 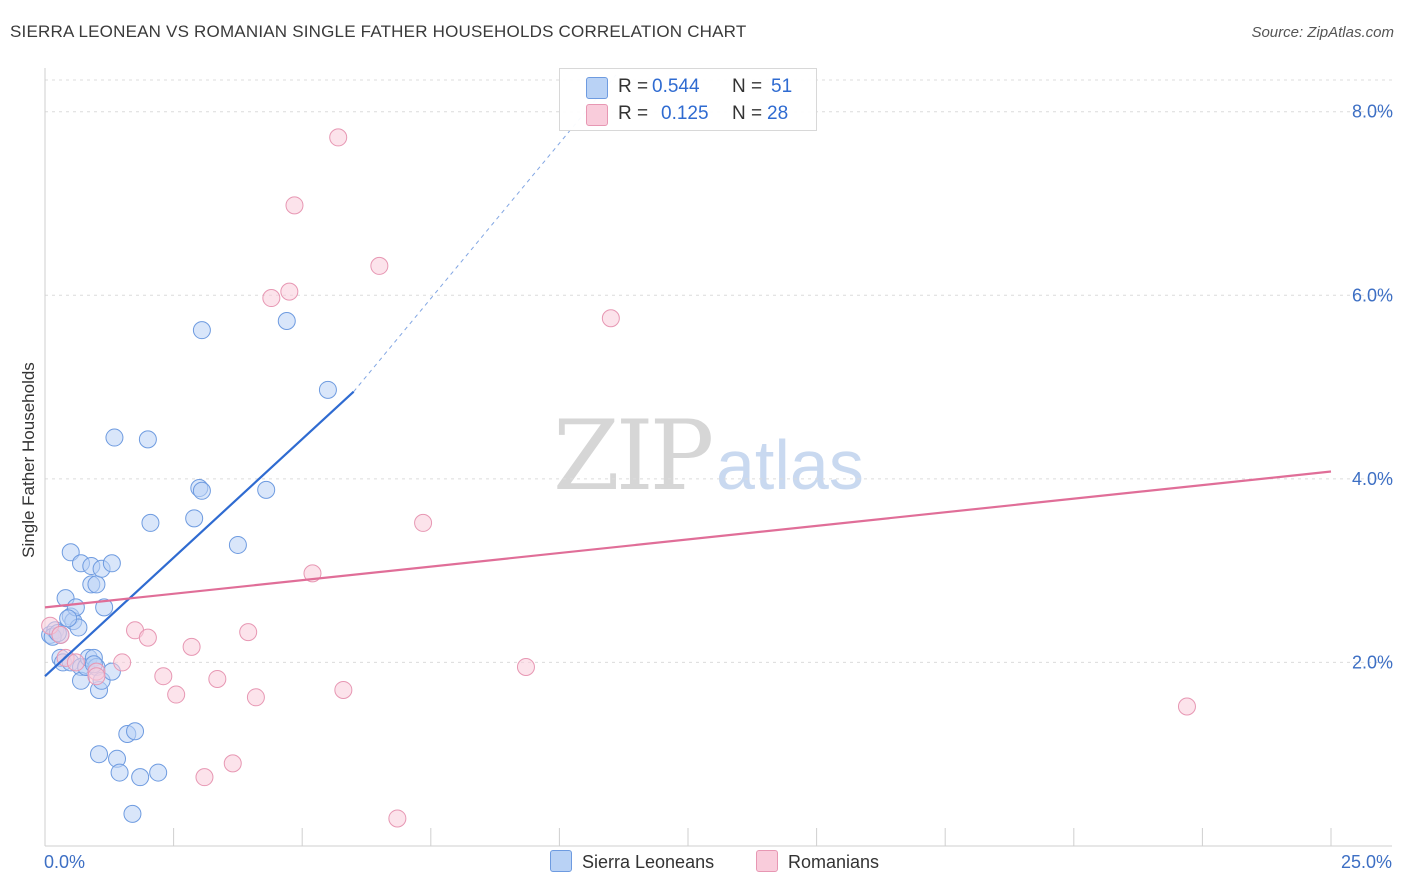 What do you see at coordinates (597, 88) in the screenshot?
I see `legend-swatch-sierra-leoneans` at bounding box center [597, 88].